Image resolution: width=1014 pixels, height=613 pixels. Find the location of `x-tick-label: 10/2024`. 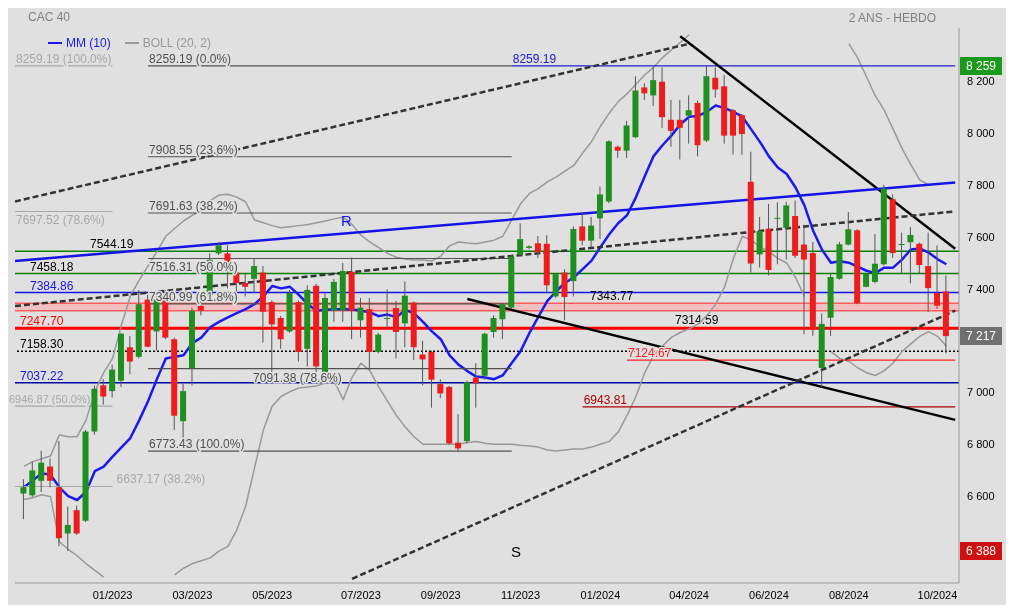

x-tick-label: 10/2024 is located at coordinates (937, 594).